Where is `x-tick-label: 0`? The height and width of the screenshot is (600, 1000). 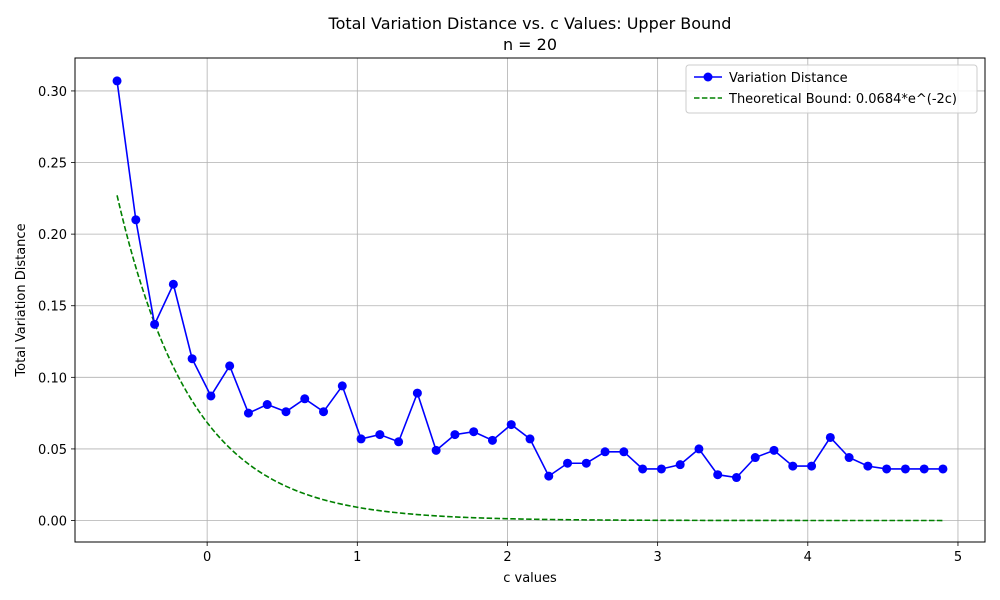 x-tick-label: 0 is located at coordinates (207, 557).